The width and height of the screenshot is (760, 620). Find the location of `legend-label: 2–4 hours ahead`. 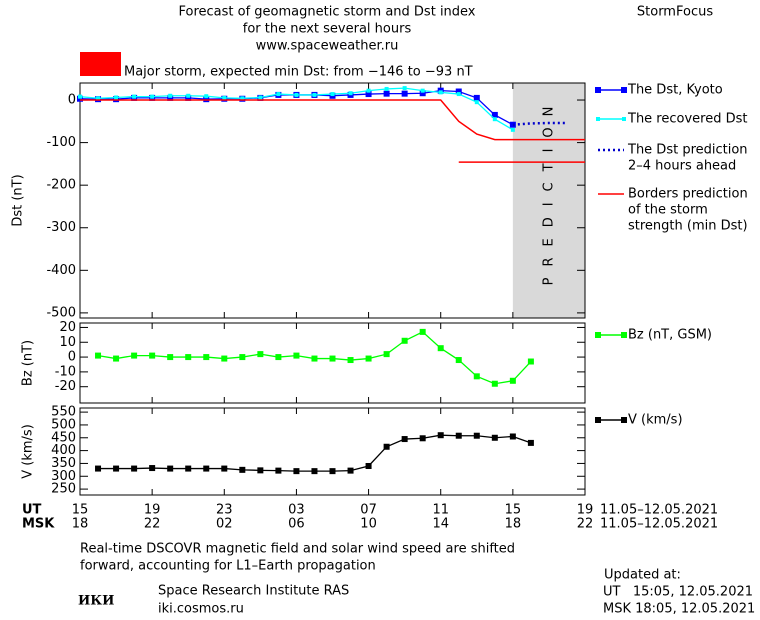

legend-label: 2–4 hours ahead is located at coordinates (682, 166).